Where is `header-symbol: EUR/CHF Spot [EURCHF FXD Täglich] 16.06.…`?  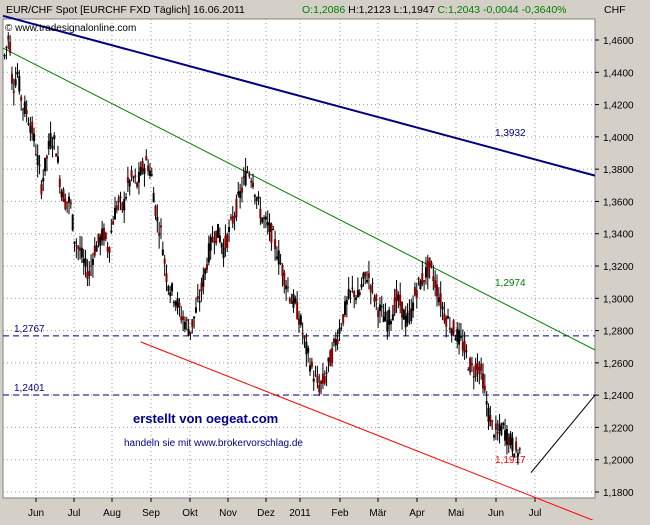 header-symbol: EUR/CHF Spot [EURCHF FXD Täglich] 16.06.… is located at coordinates (125, 10).